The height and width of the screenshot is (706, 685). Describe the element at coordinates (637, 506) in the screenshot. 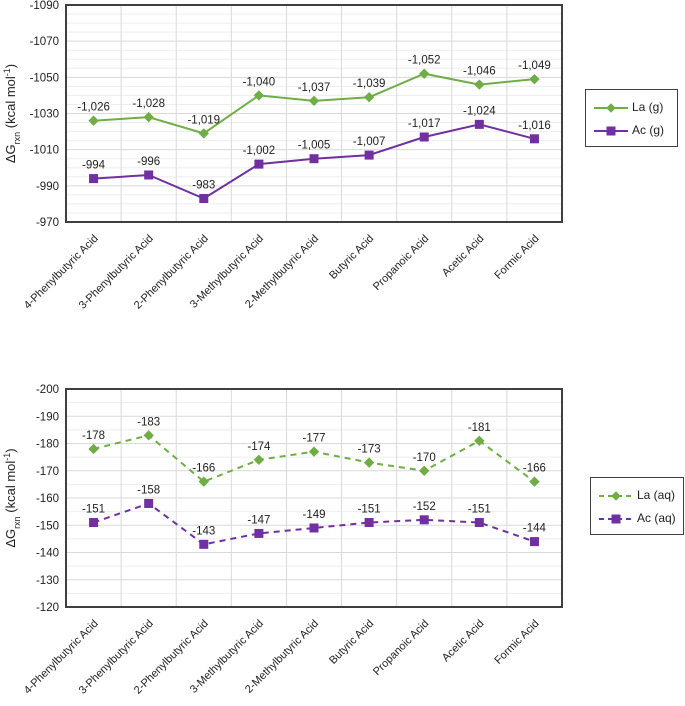

I see `aqueous-phase-legend: La (aq) Ac (aq)` at that location.